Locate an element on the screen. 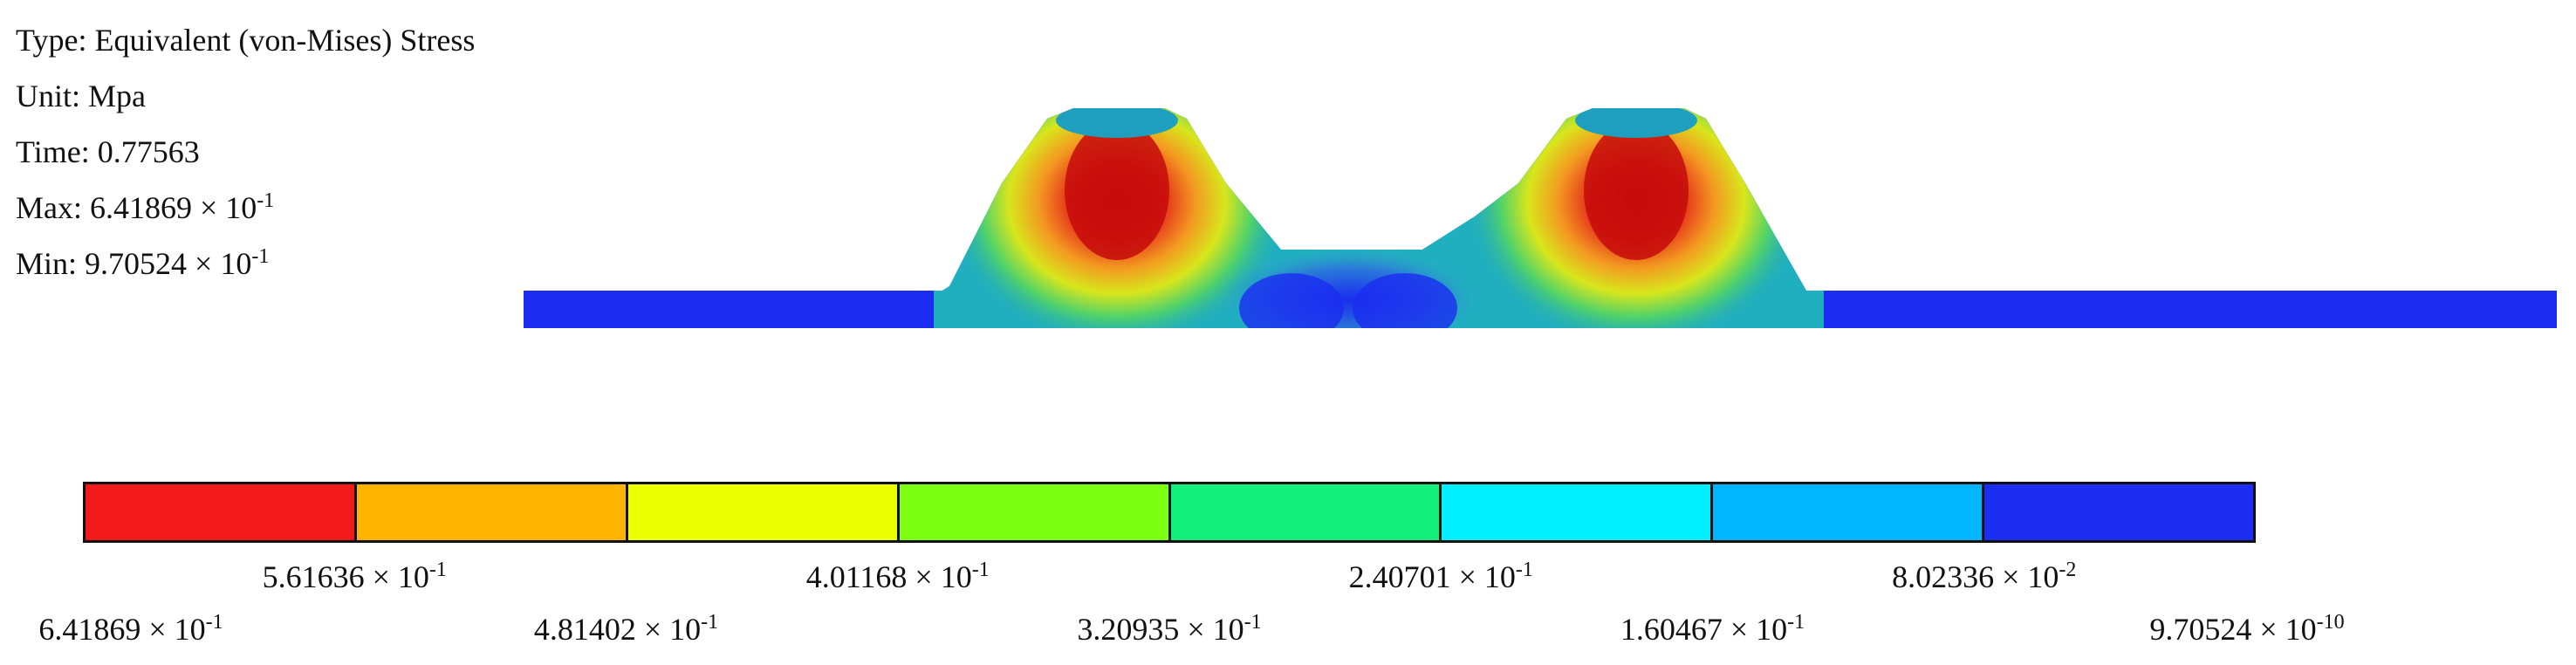 Image resolution: width=2576 pixels, height=665 pixels. result-min-mantissa: Min: 9.70524 × 10 is located at coordinates (134, 263).